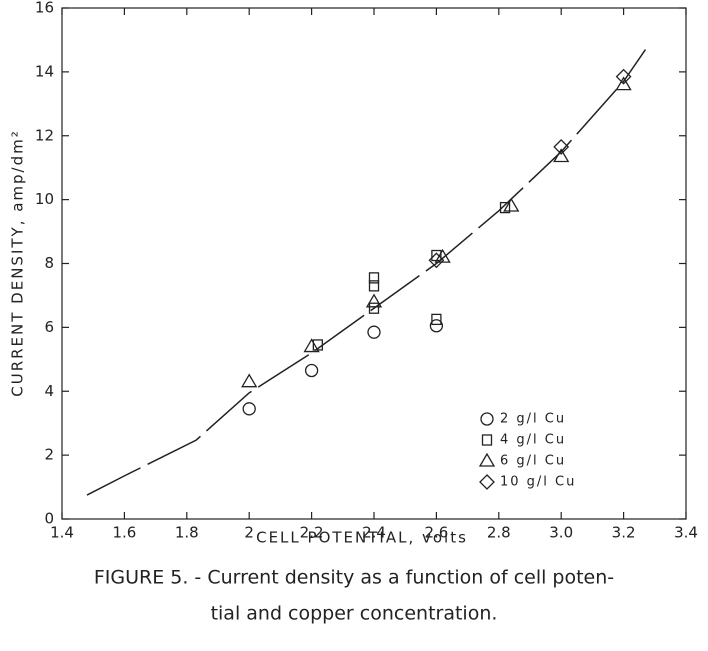  What do you see at coordinates (538, 482) in the screenshot?
I see `legend-label: 10 g/l Cu` at bounding box center [538, 482].